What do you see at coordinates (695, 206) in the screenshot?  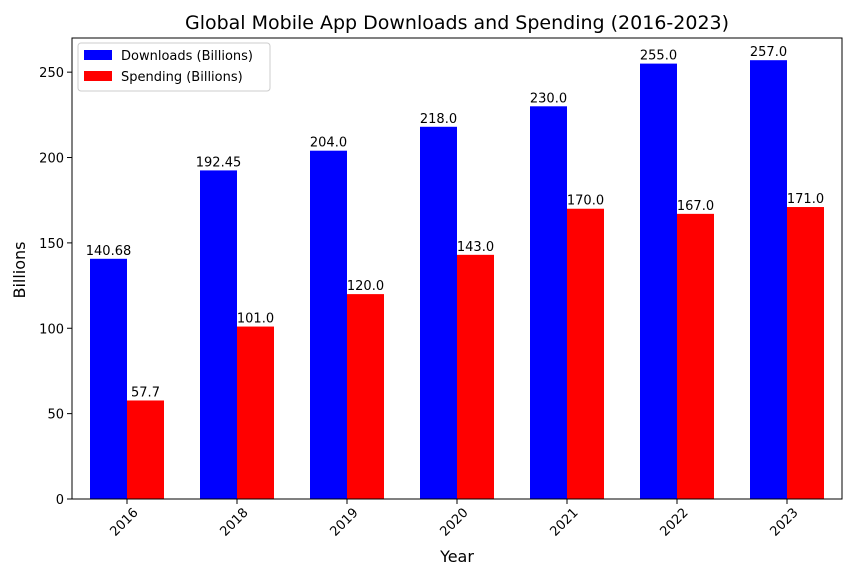 I see `data-label: 167.0` at bounding box center [695, 206].